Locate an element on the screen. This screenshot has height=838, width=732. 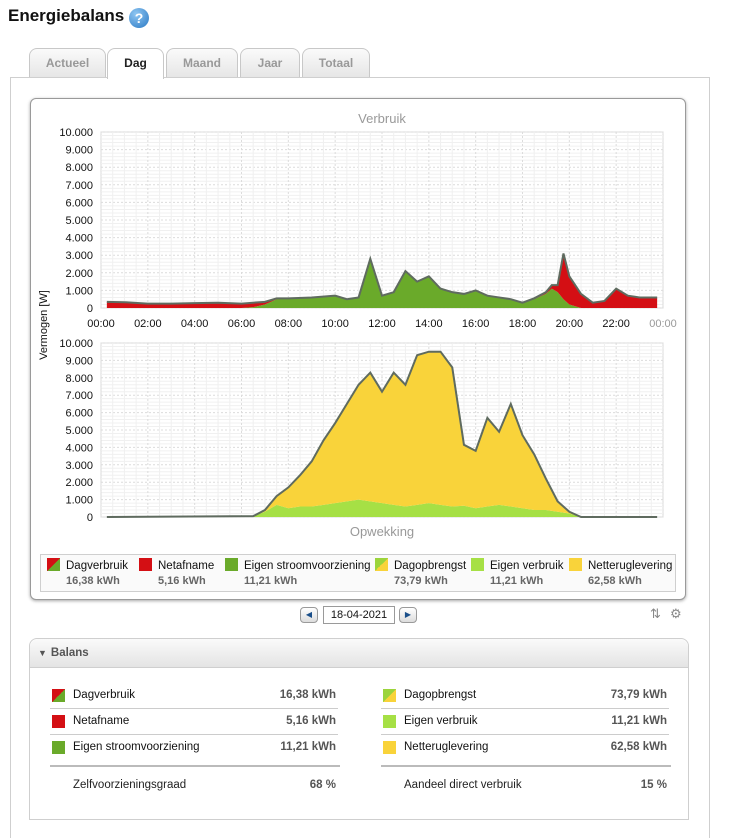
y-tick-label: 1.000 is located at coordinates (79, 291).